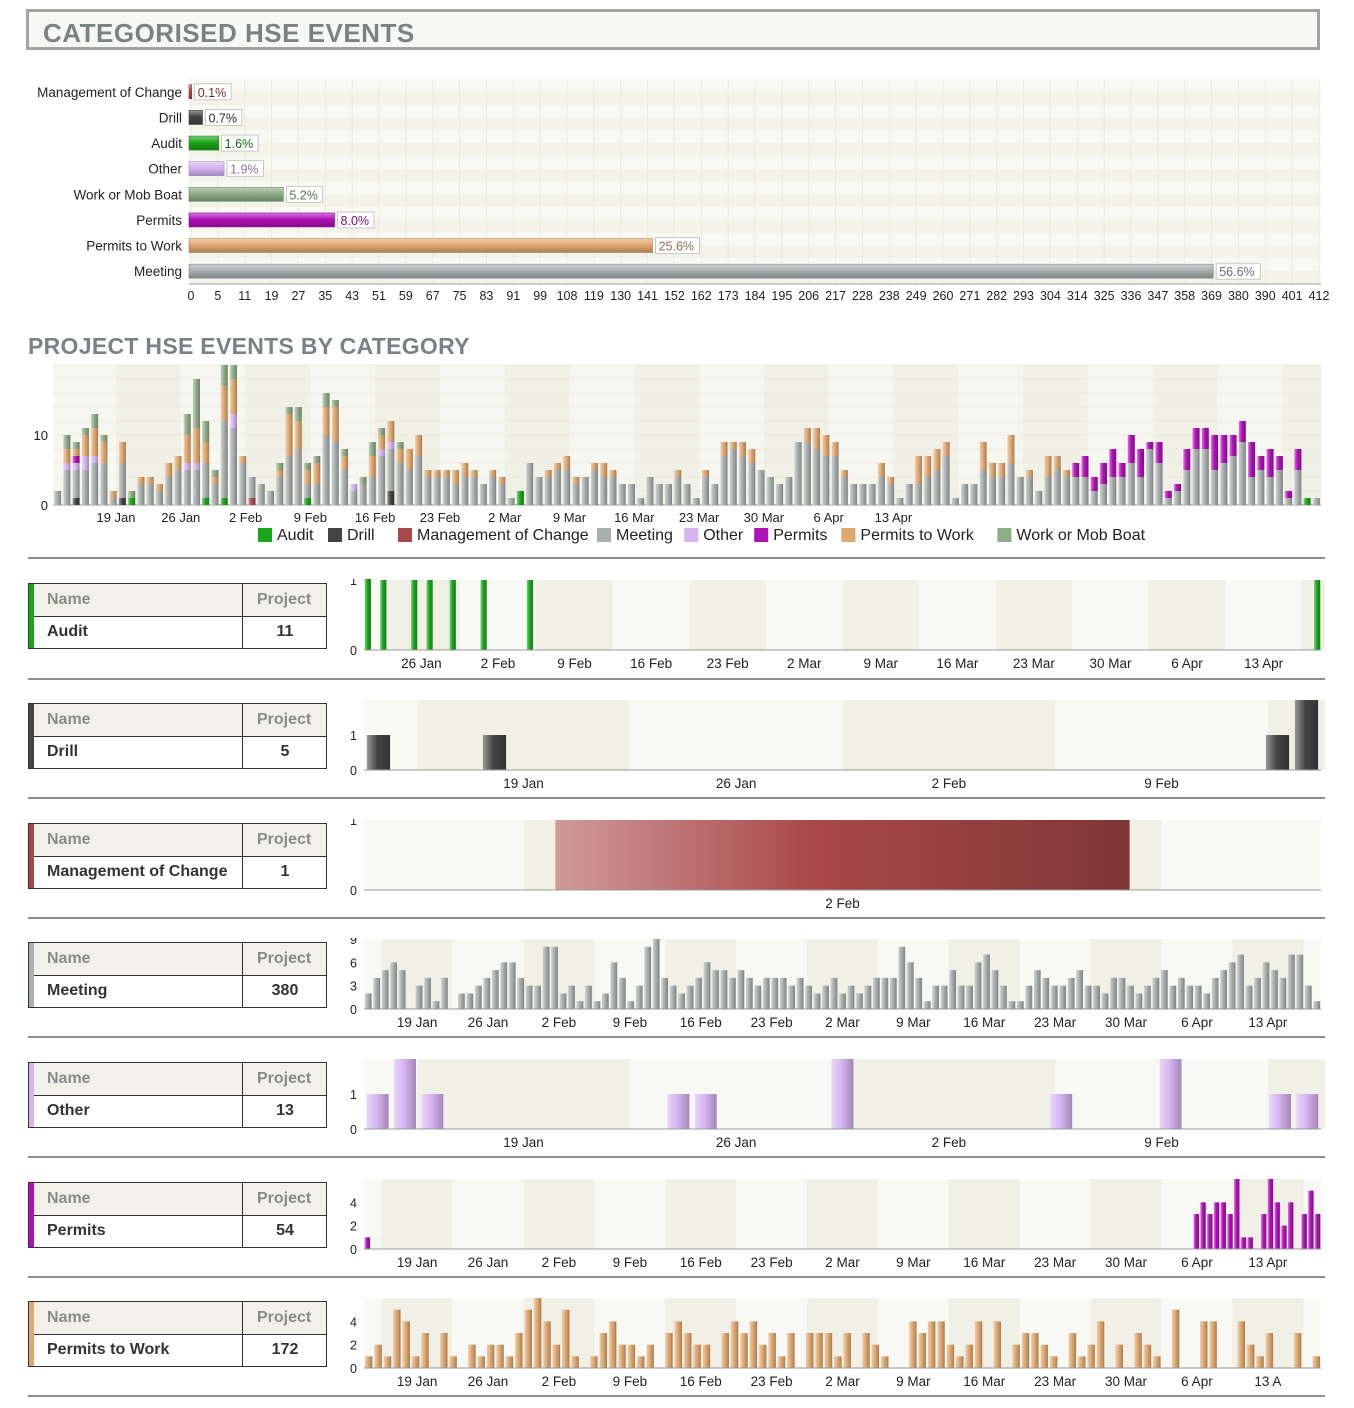 This screenshot has width=1354, height=1408. I want to click on category-name: Permits to Work, so click(108, 1349).